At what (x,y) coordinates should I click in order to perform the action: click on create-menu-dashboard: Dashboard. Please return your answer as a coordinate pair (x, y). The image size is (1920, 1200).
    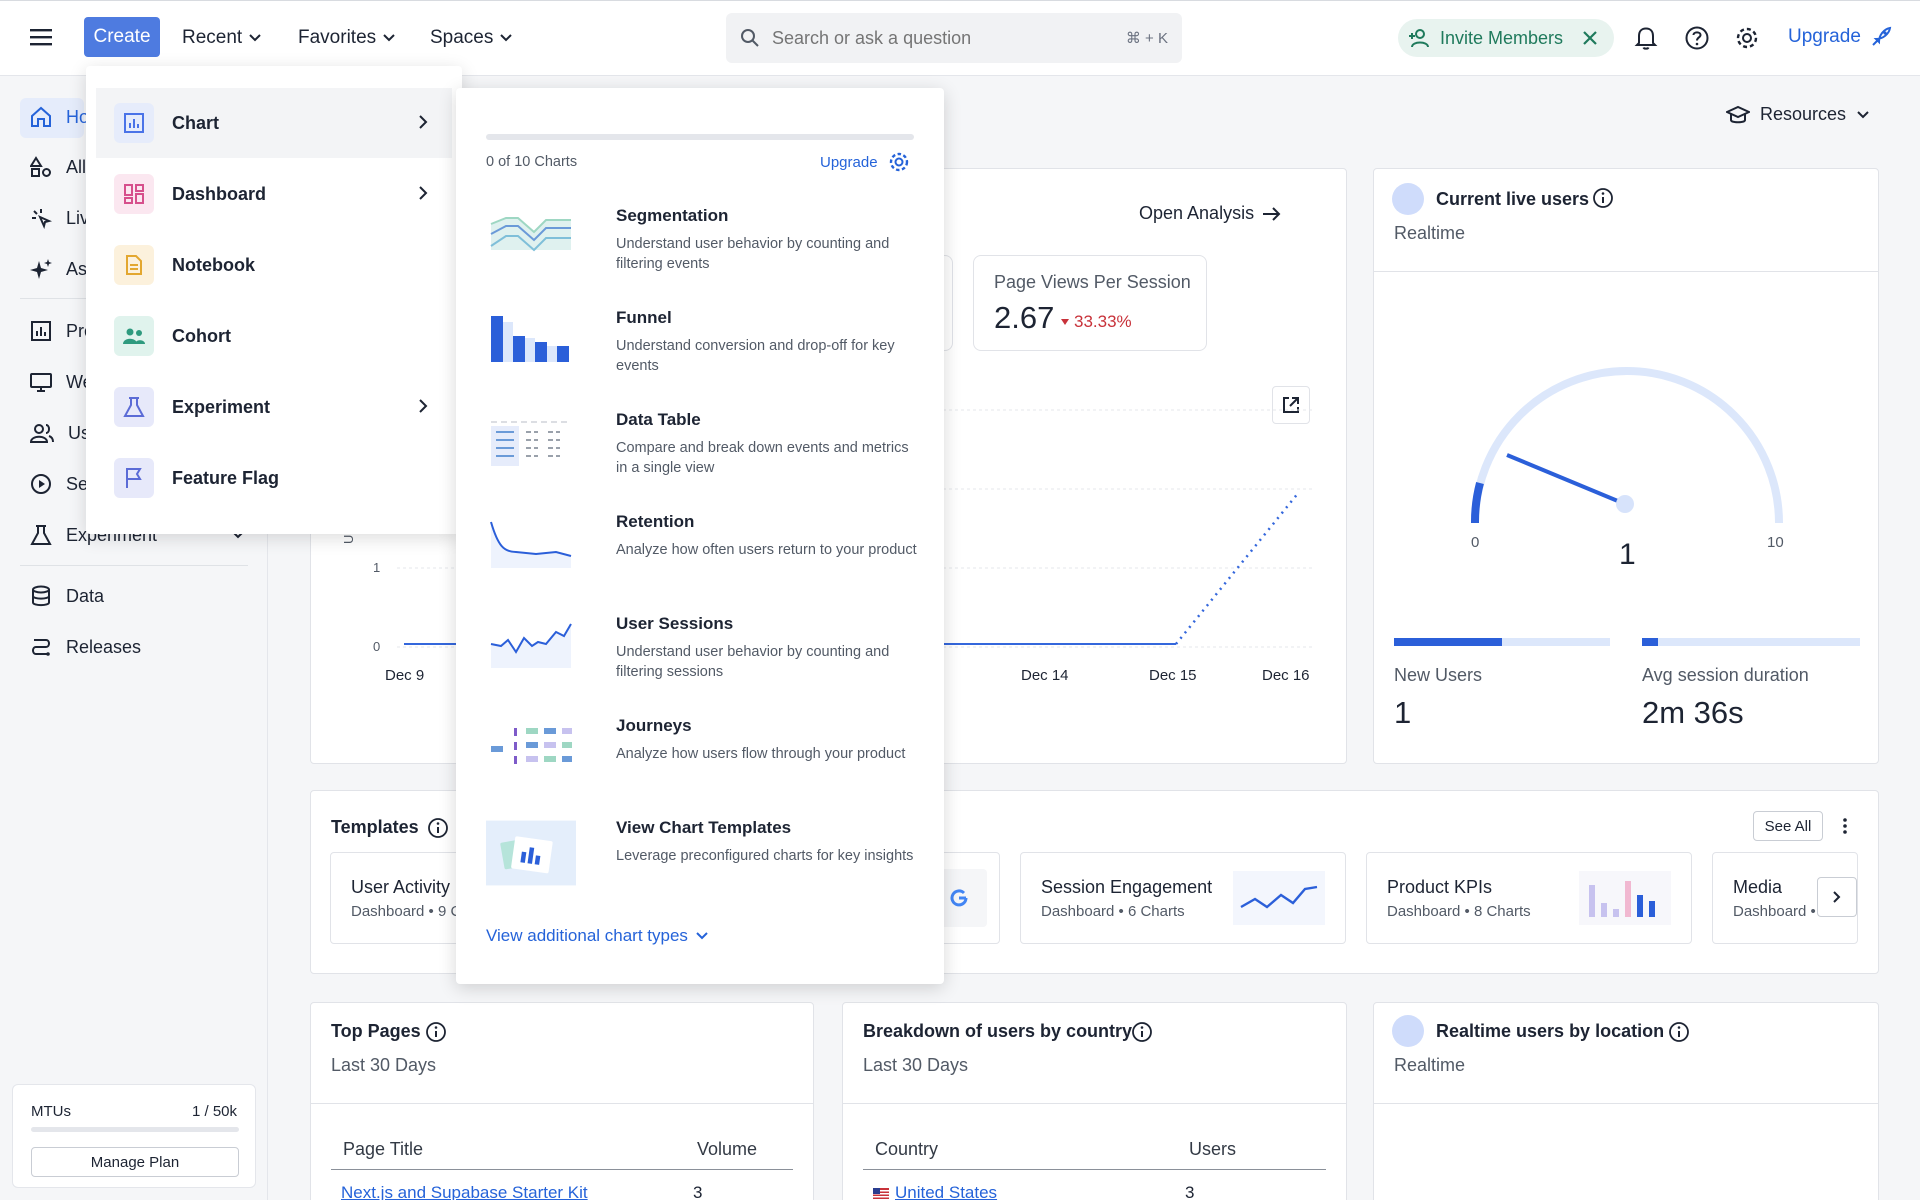
    Looking at the image, I should click on (274, 194).